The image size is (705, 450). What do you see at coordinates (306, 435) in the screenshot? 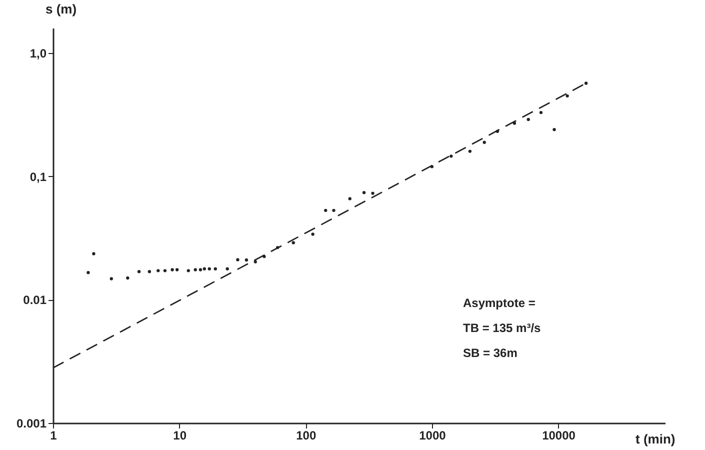
I see `x-tick-label: 100` at bounding box center [306, 435].